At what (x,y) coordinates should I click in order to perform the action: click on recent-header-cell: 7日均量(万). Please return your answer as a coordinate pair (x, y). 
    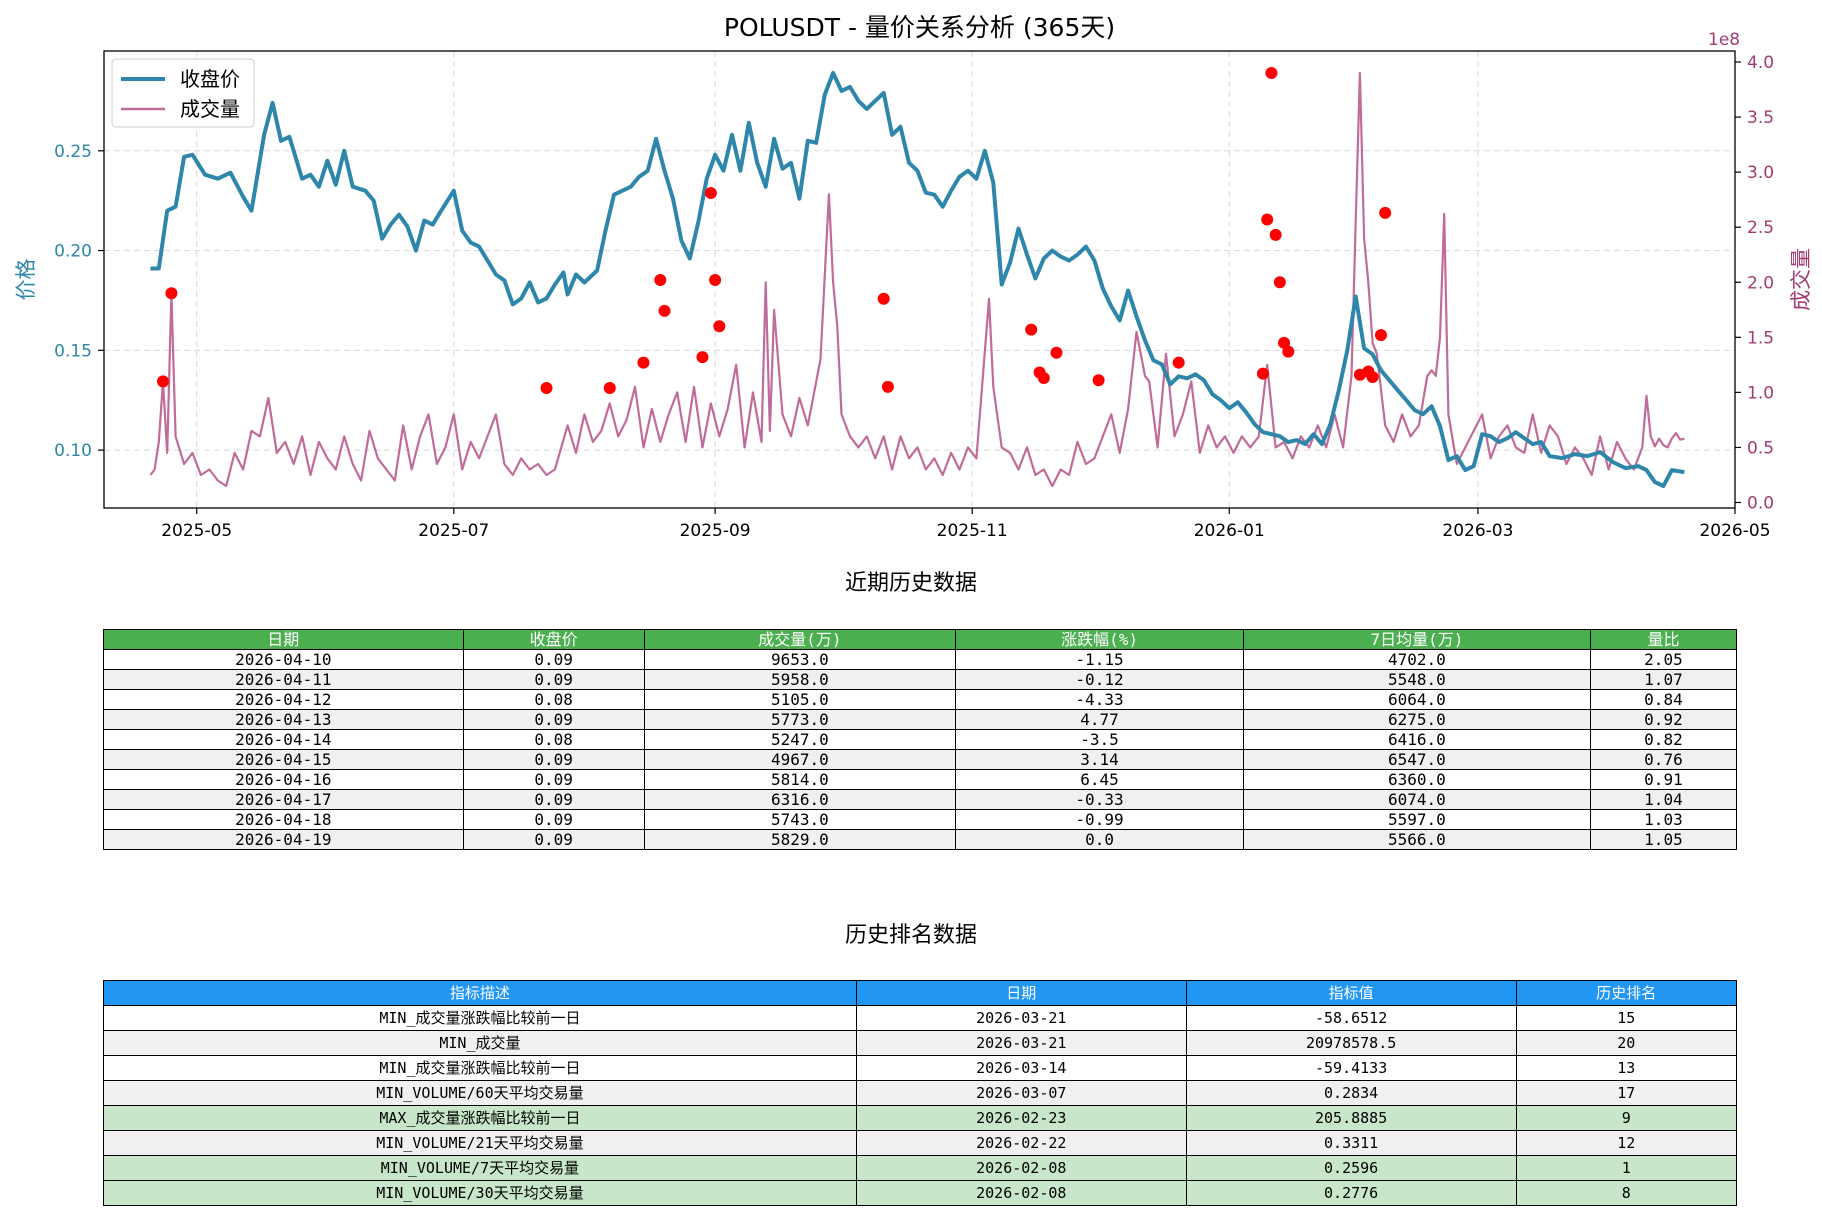
    Looking at the image, I should click on (1416, 639).